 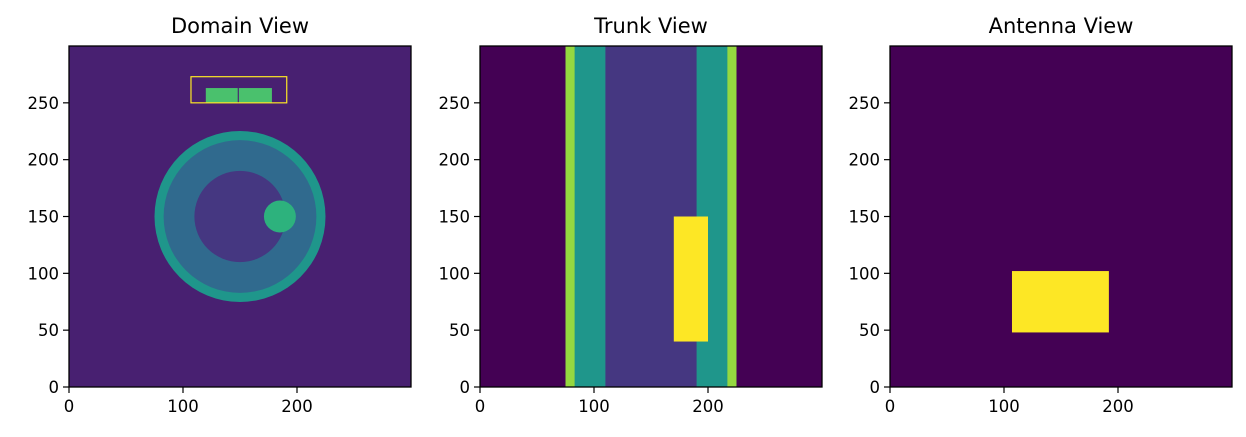 What do you see at coordinates (1061, 26) in the screenshot?
I see `chart-title: Antenna View` at bounding box center [1061, 26].